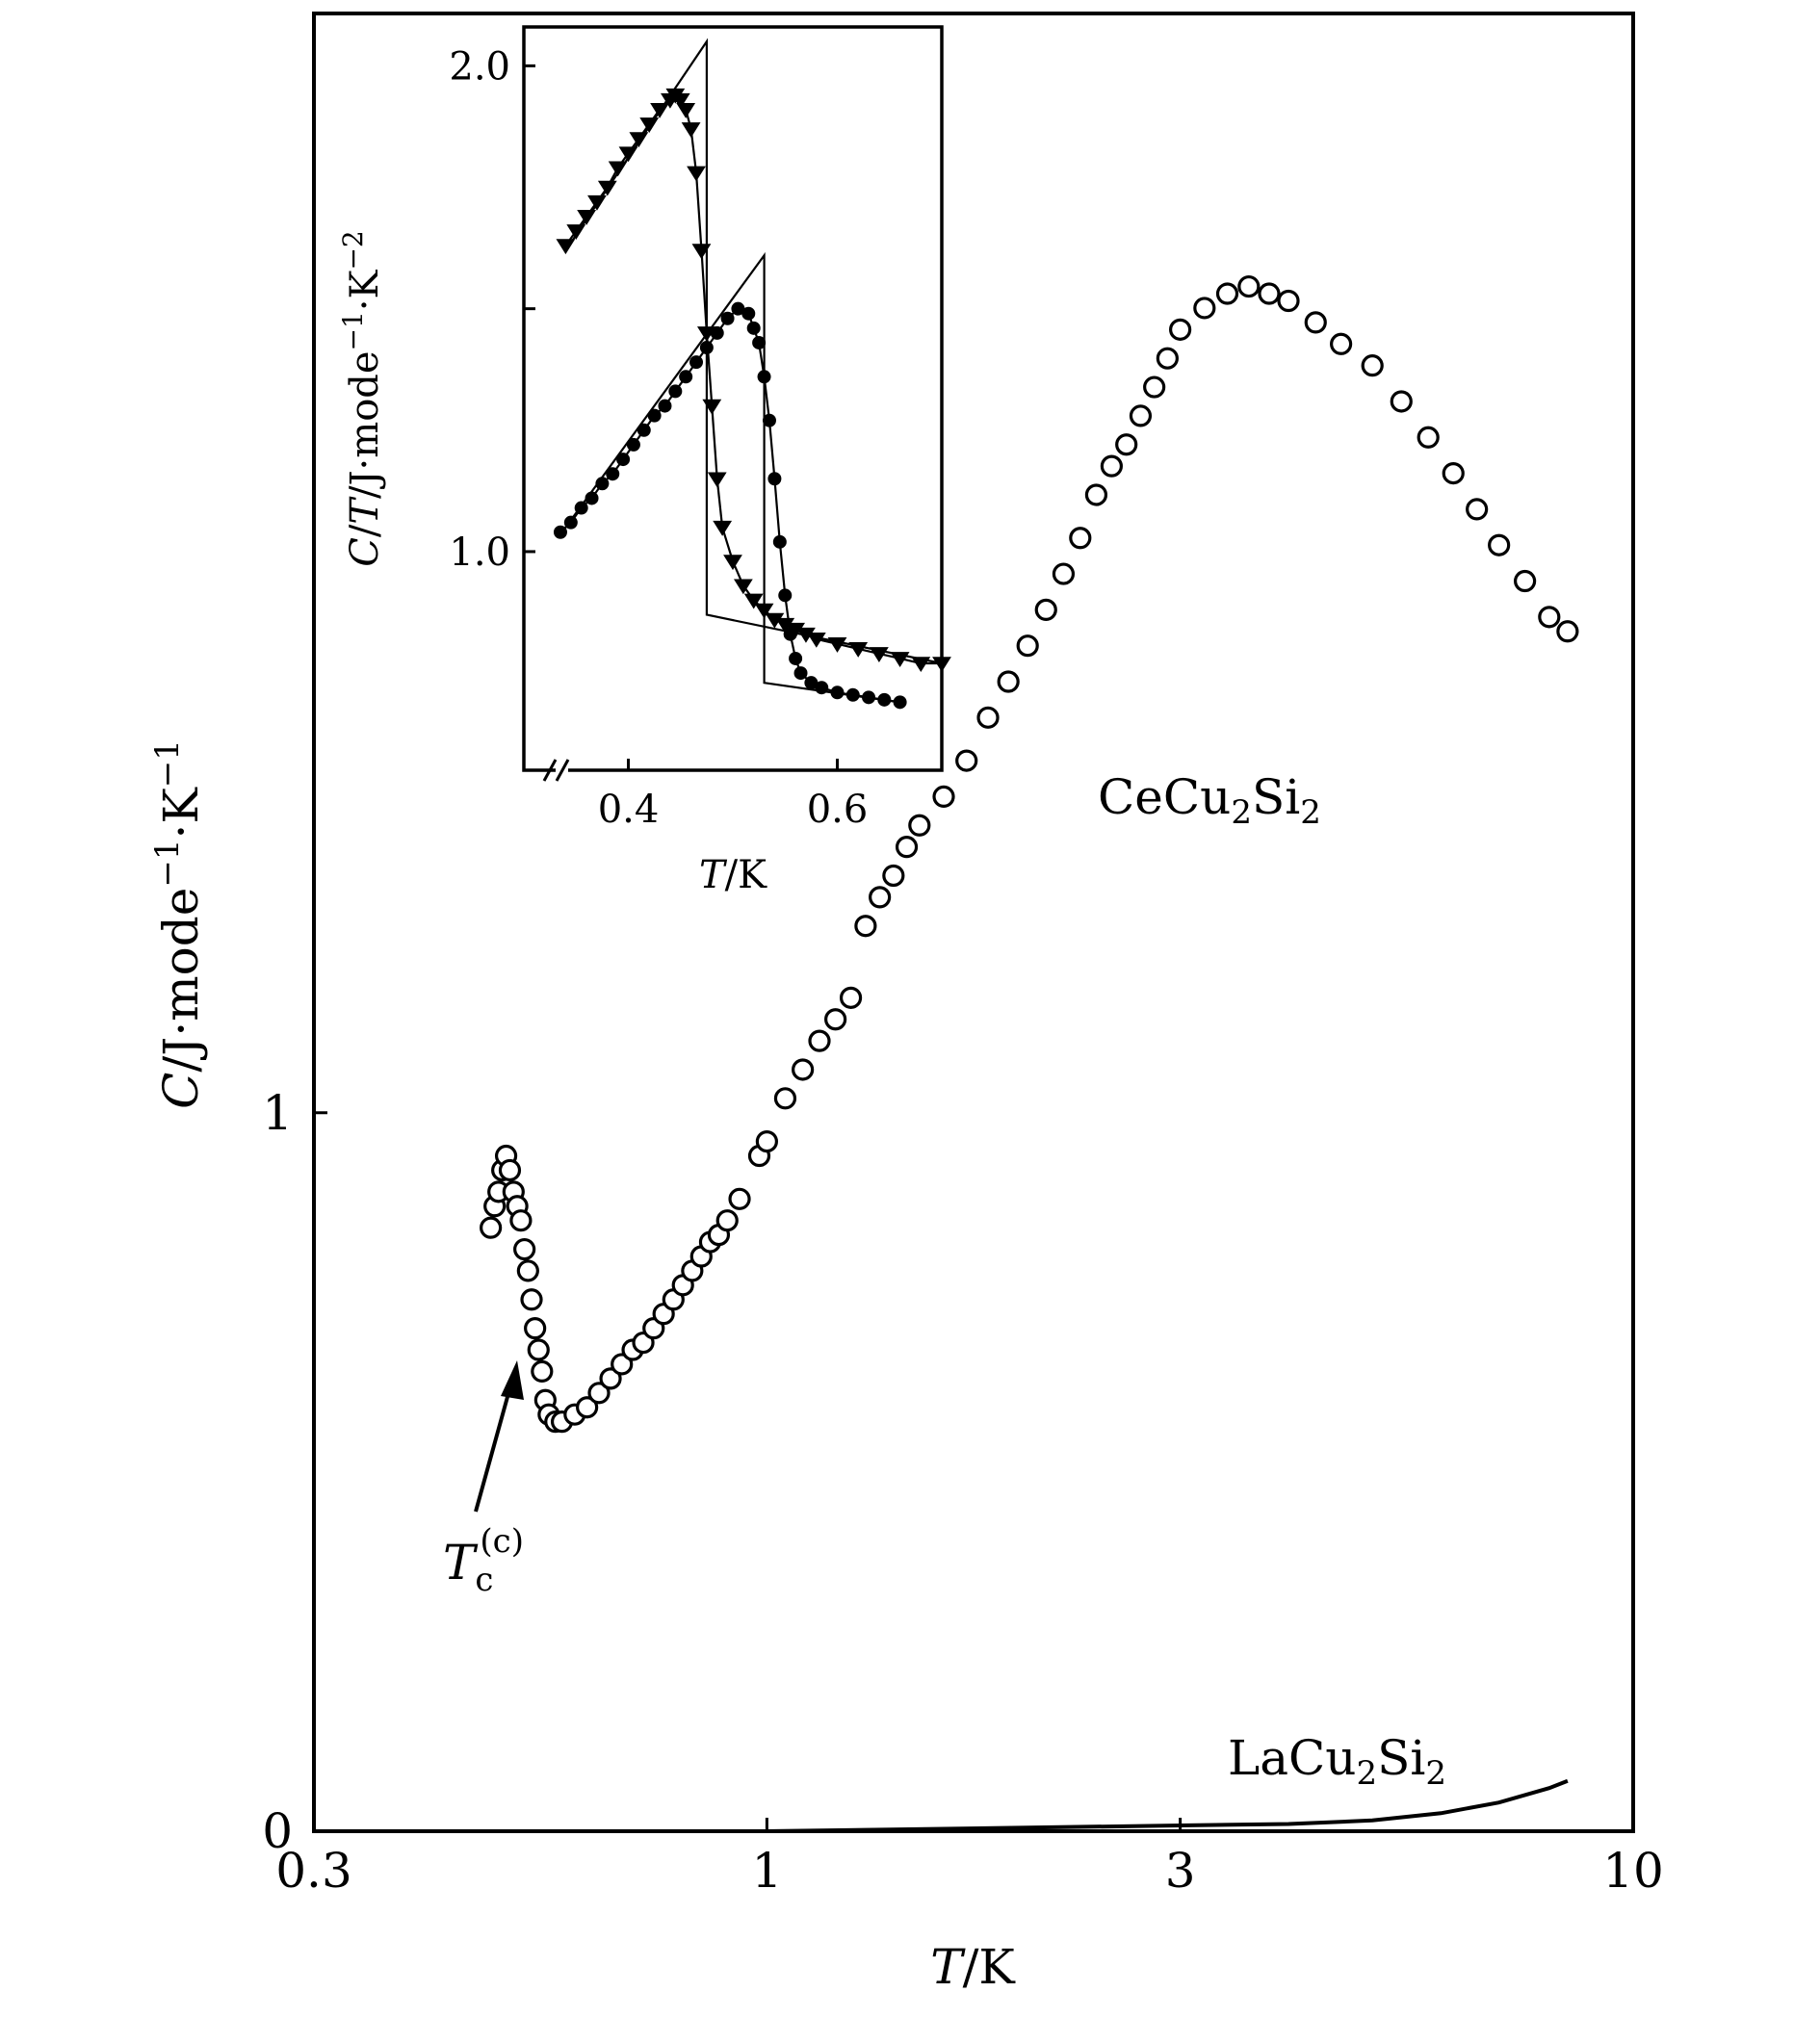  What do you see at coordinates (277, 1113) in the screenshot?
I see `main-y-tick-label: 1` at bounding box center [277, 1113].